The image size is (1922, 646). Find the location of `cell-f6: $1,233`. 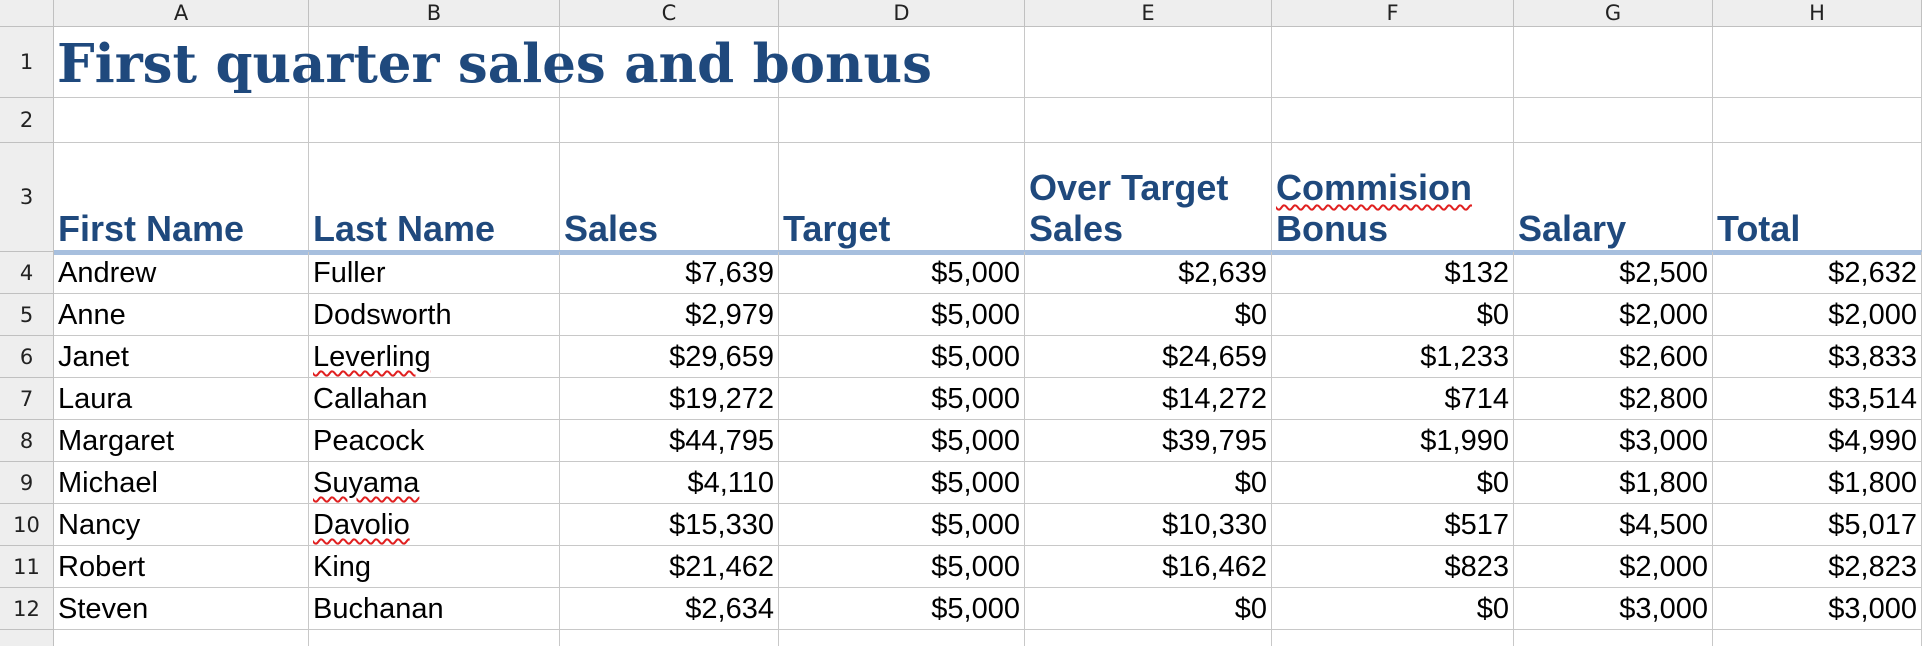

cell-f6: $1,233 is located at coordinates (1393, 357).